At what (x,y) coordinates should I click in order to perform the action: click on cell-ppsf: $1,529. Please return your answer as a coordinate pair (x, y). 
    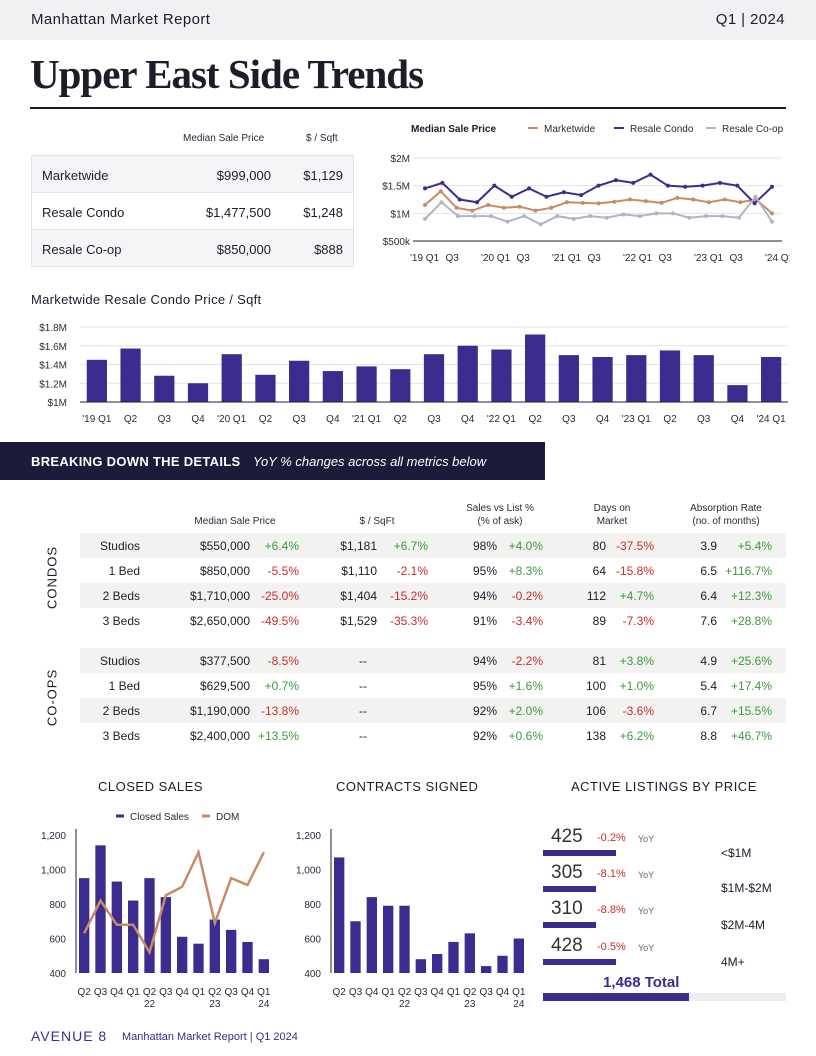
    Looking at the image, I should click on (358, 621).